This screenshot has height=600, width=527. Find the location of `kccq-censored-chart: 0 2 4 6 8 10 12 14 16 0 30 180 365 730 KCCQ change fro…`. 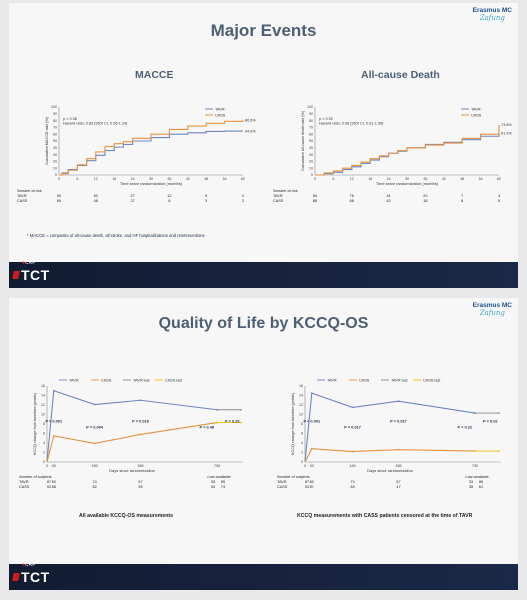

kccq-censored-chart: 0 2 4 6 8 10 12 14 16 0 30 180 365 730 KCCQ change fro… is located at coordinates (389, 433).